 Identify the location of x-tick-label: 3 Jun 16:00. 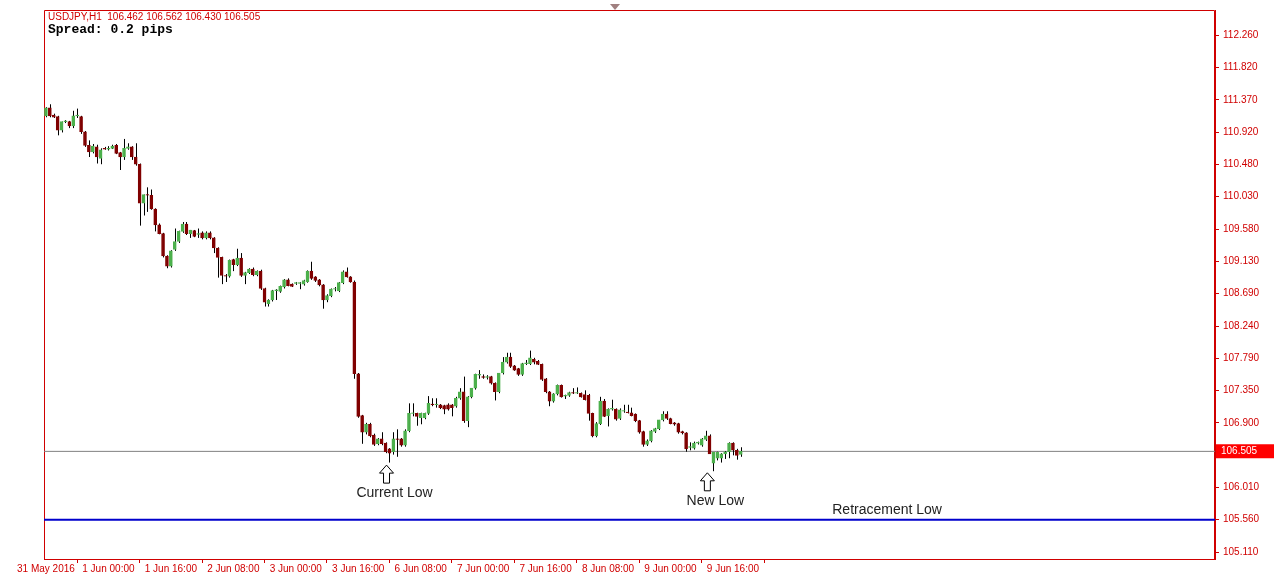
(358, 568).